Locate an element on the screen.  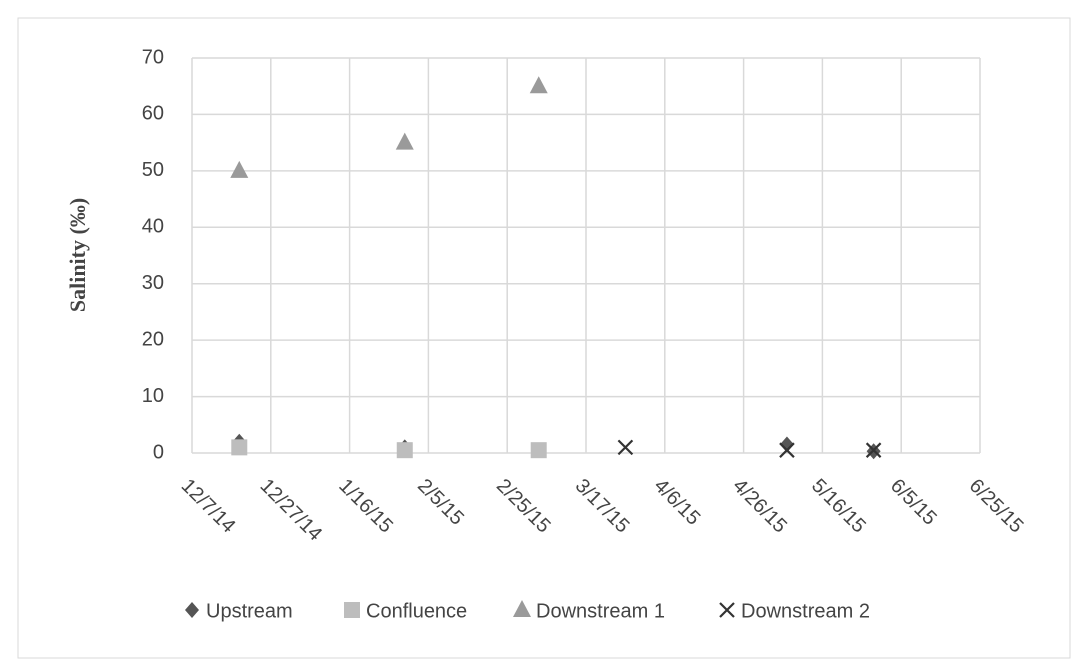
legend-item: Confluence is located at coordinates (405, 611).